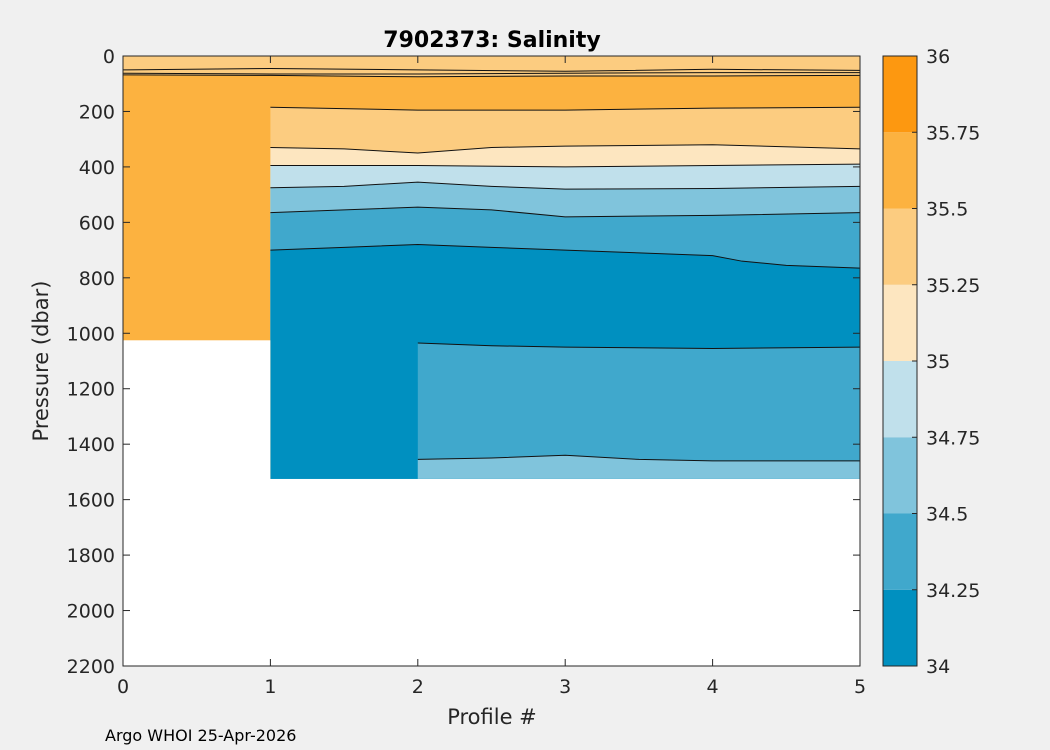 The image size is (1050, 750). Describe the element at coordinates (91, 612) in the screenshot. I see `y-tick-label: 2000` at that location.